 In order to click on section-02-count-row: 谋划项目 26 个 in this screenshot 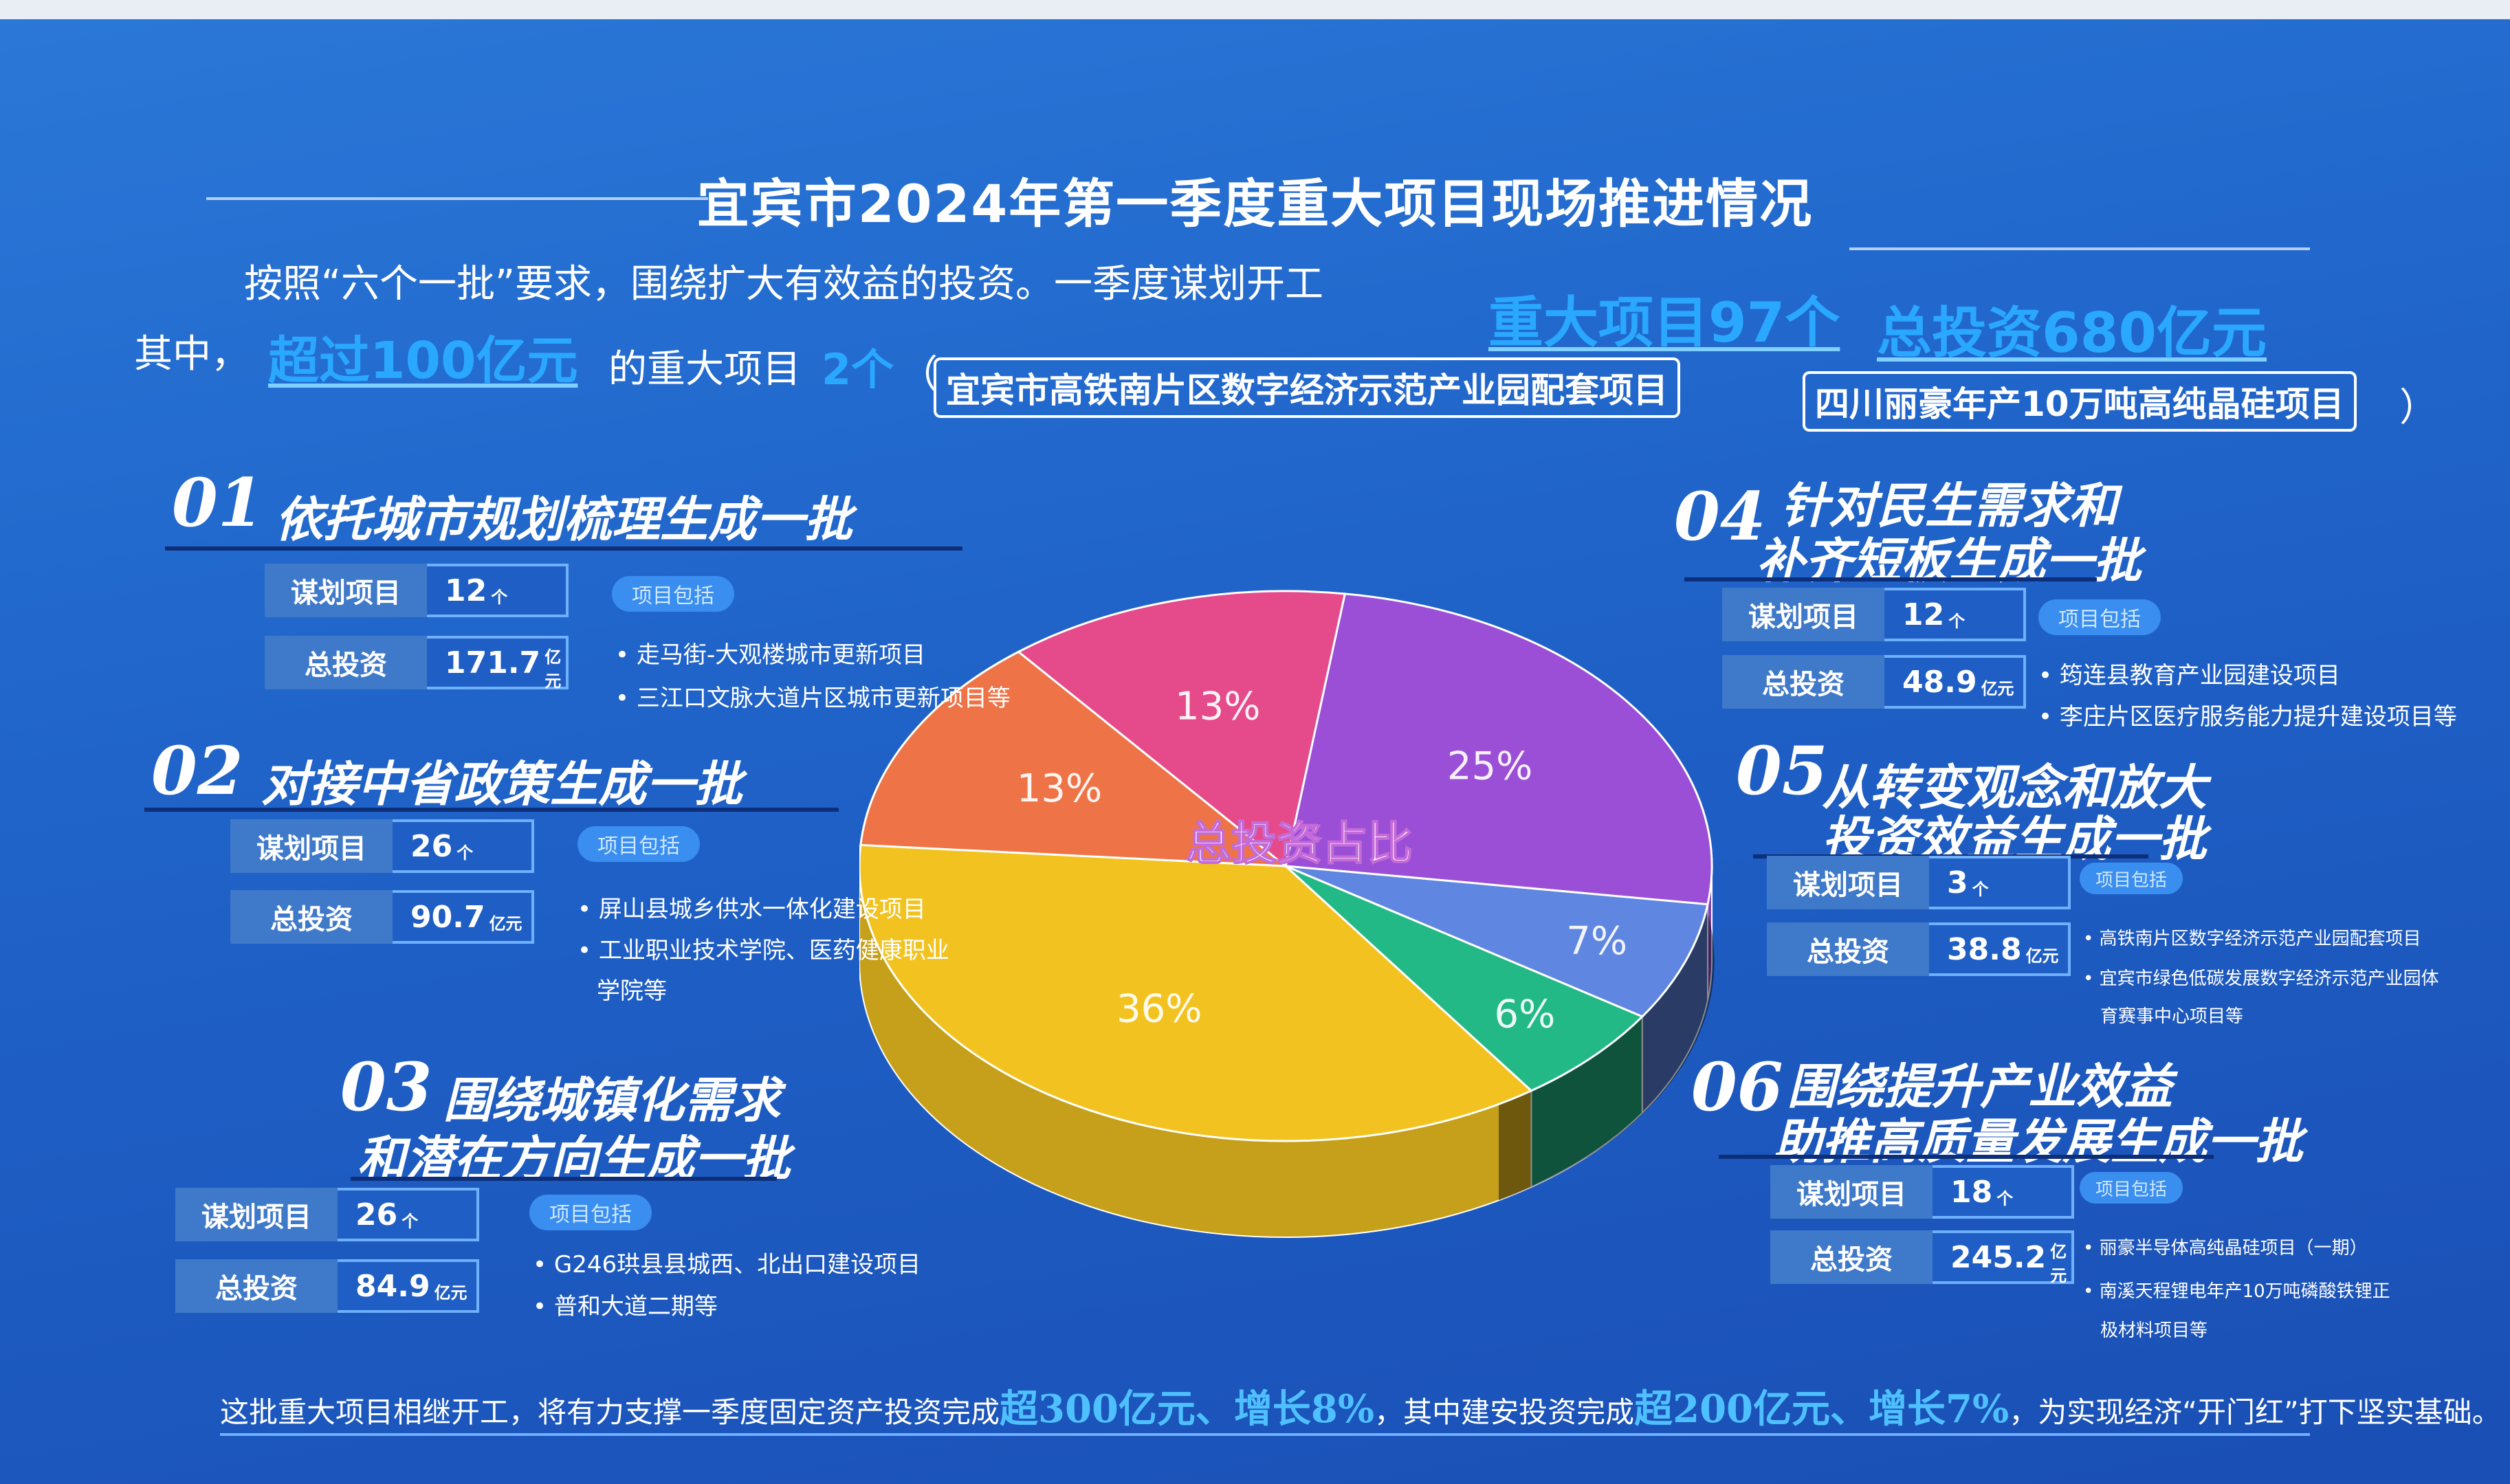, I will do `click(382, 846)`.